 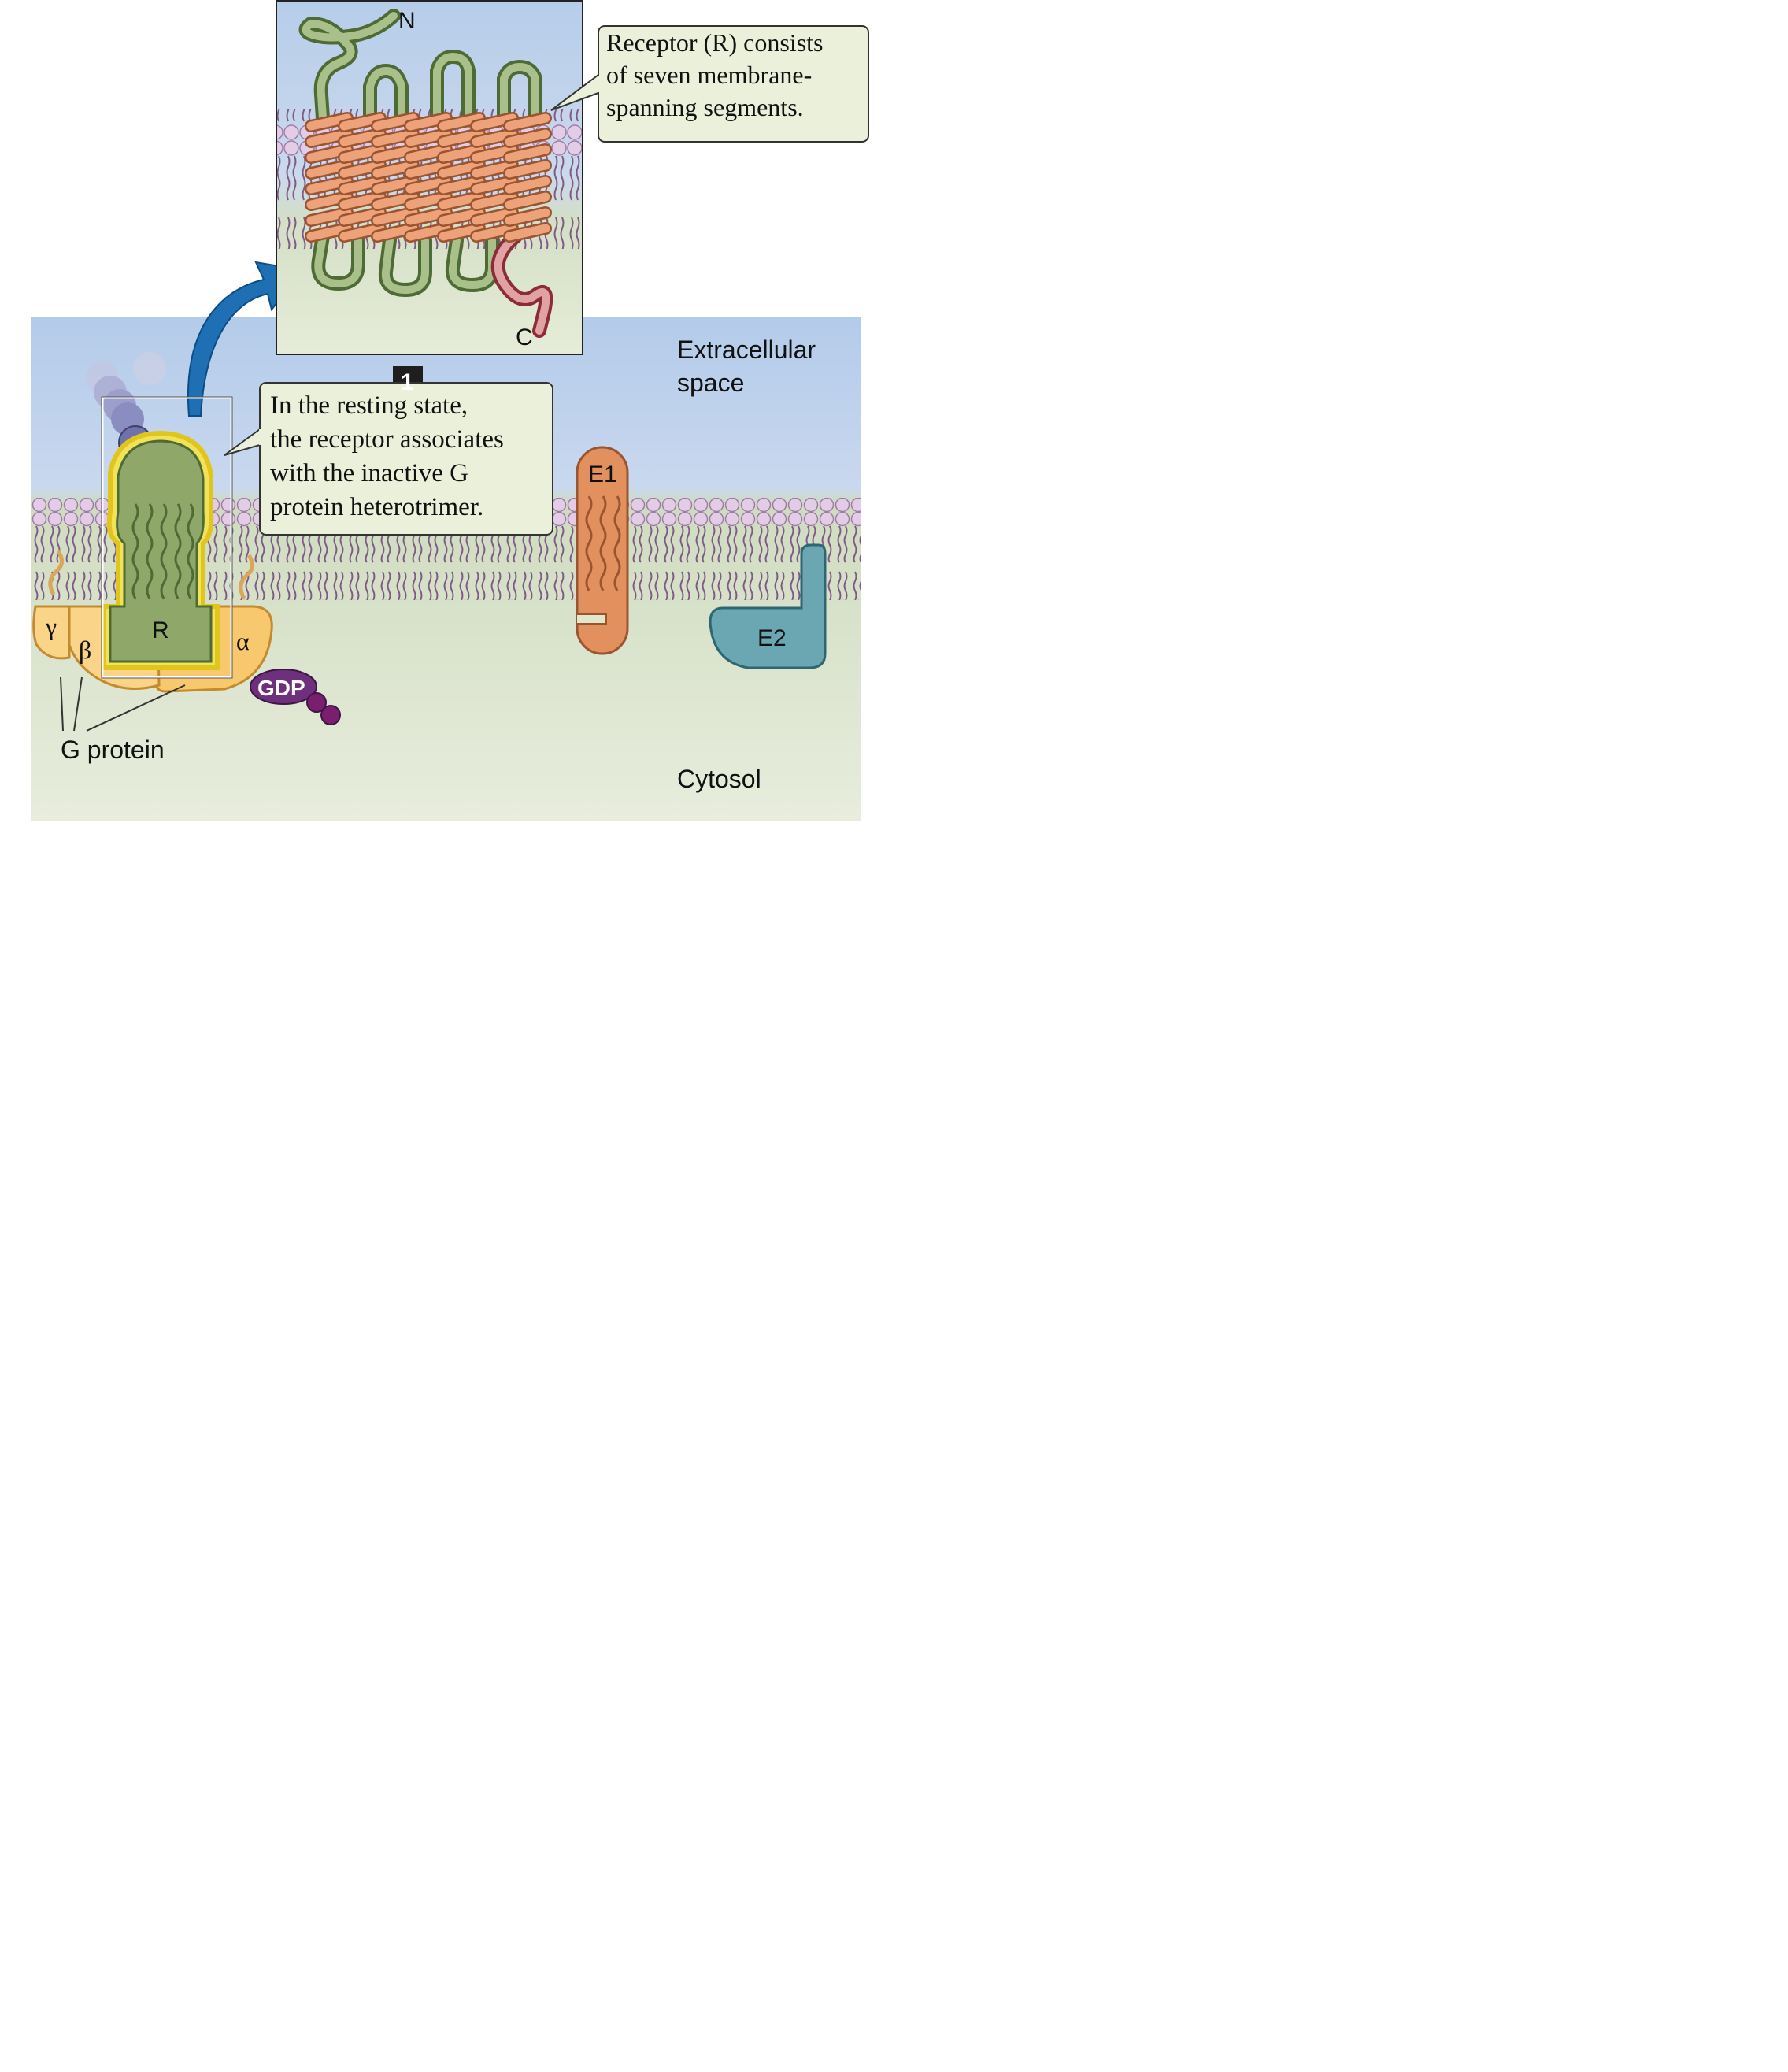 What do you see at coordinates (746, 349) in the screenshot?
I see `extracellular-label-line-1: Extracellular` at bounding box center [746, 349].